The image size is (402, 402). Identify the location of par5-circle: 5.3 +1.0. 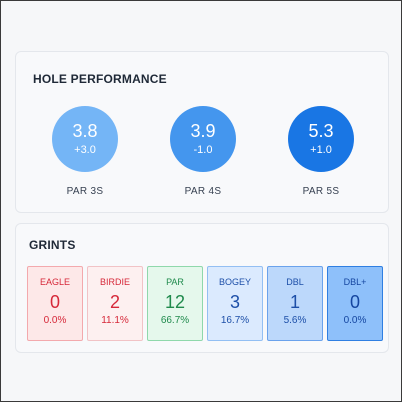
(321, 139).